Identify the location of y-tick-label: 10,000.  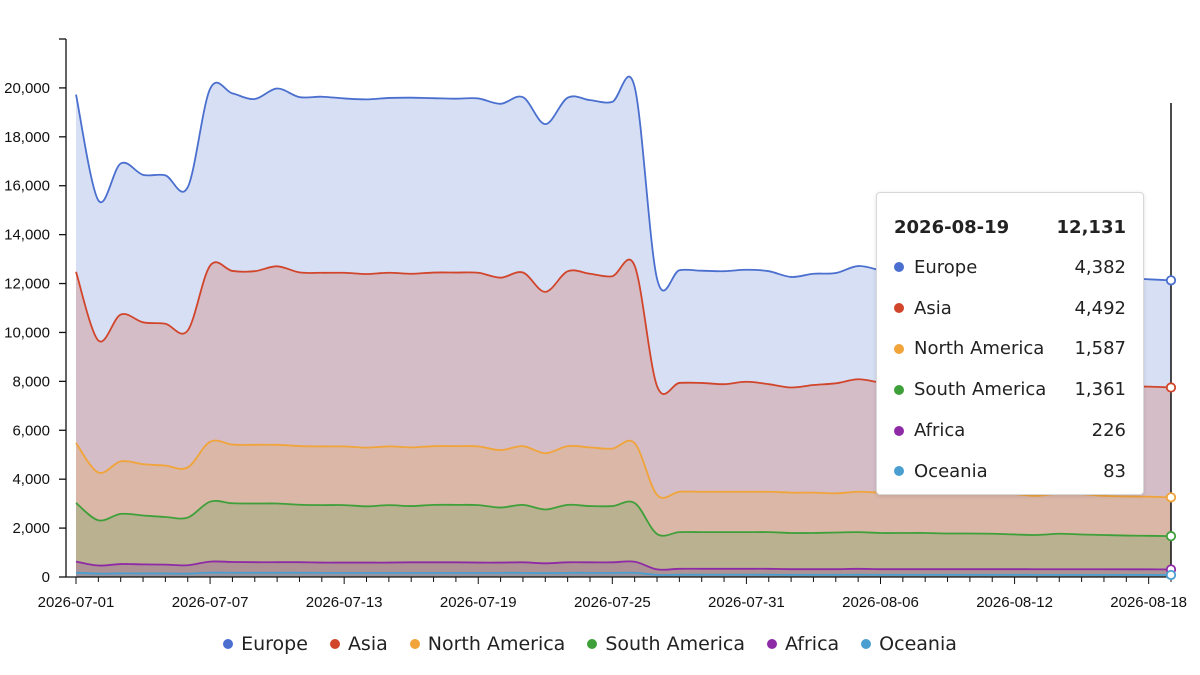
(27, 332).